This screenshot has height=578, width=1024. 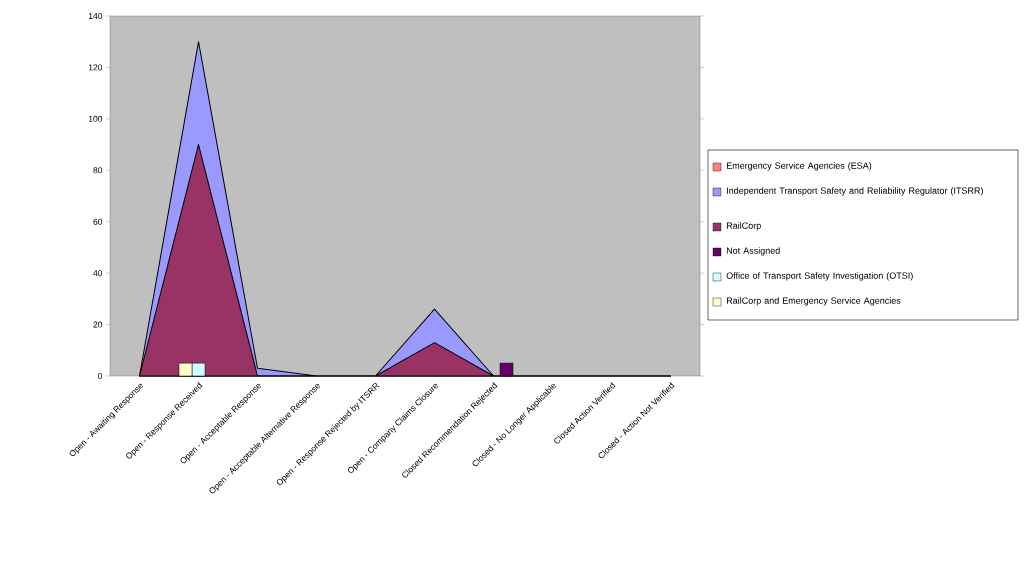 What do you see at coordinates (95, 67) in the screenshot?
I see `y-tick-label: 120` at bounding box center [95, 67].